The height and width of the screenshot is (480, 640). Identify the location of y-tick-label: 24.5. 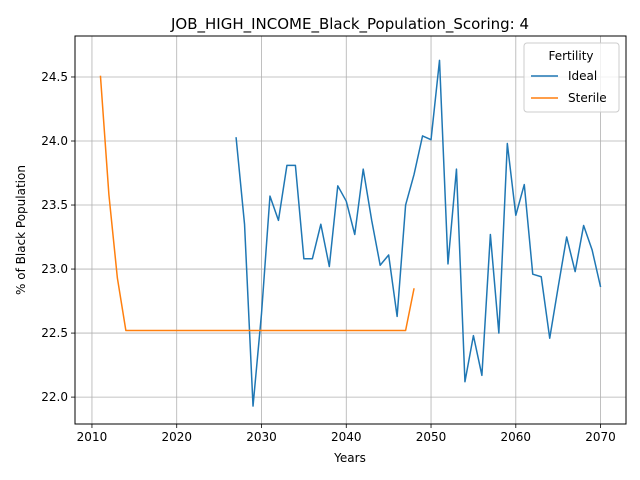
(54, 77).